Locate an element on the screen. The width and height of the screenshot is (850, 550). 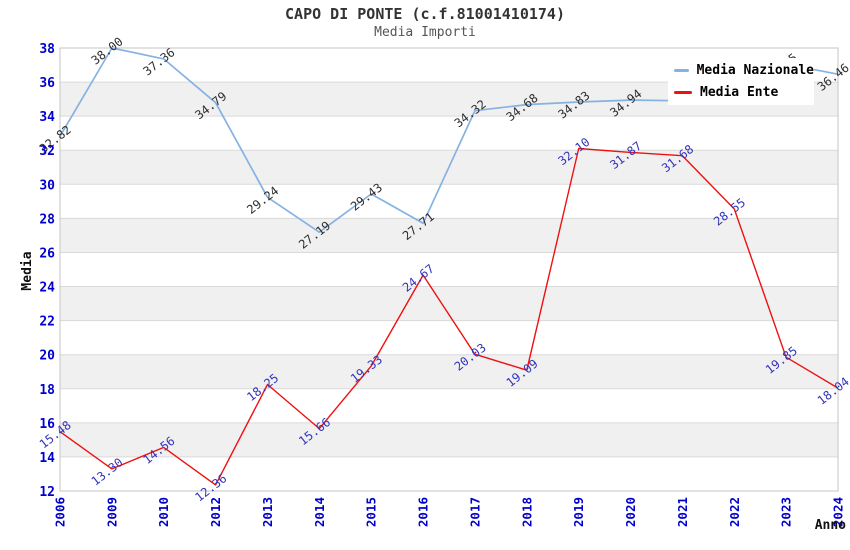
legend-item-media-ente: Media Ente is located at coordinates (744, 92).